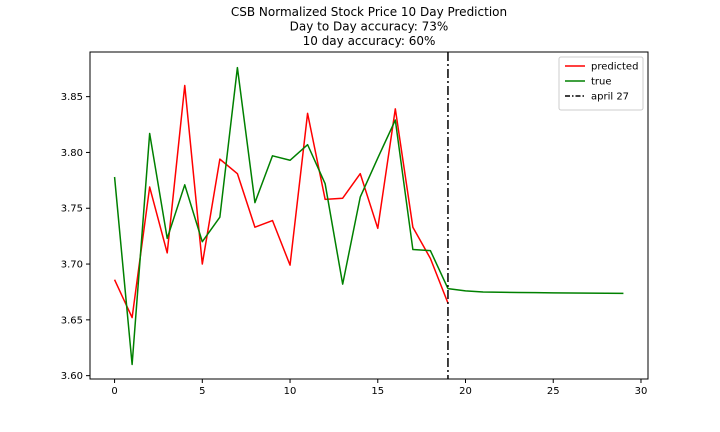  I want to click on x-tick-label: 25, so click(553, 391).